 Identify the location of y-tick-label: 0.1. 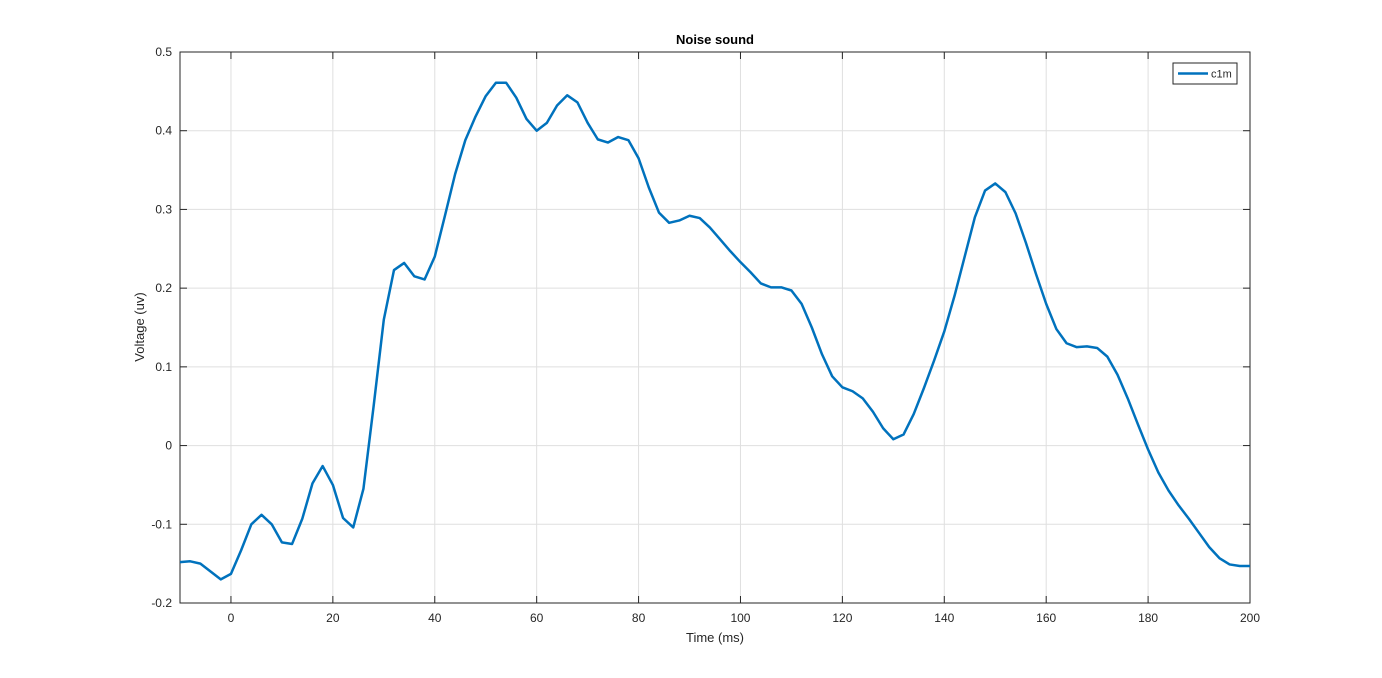
(163, 367).